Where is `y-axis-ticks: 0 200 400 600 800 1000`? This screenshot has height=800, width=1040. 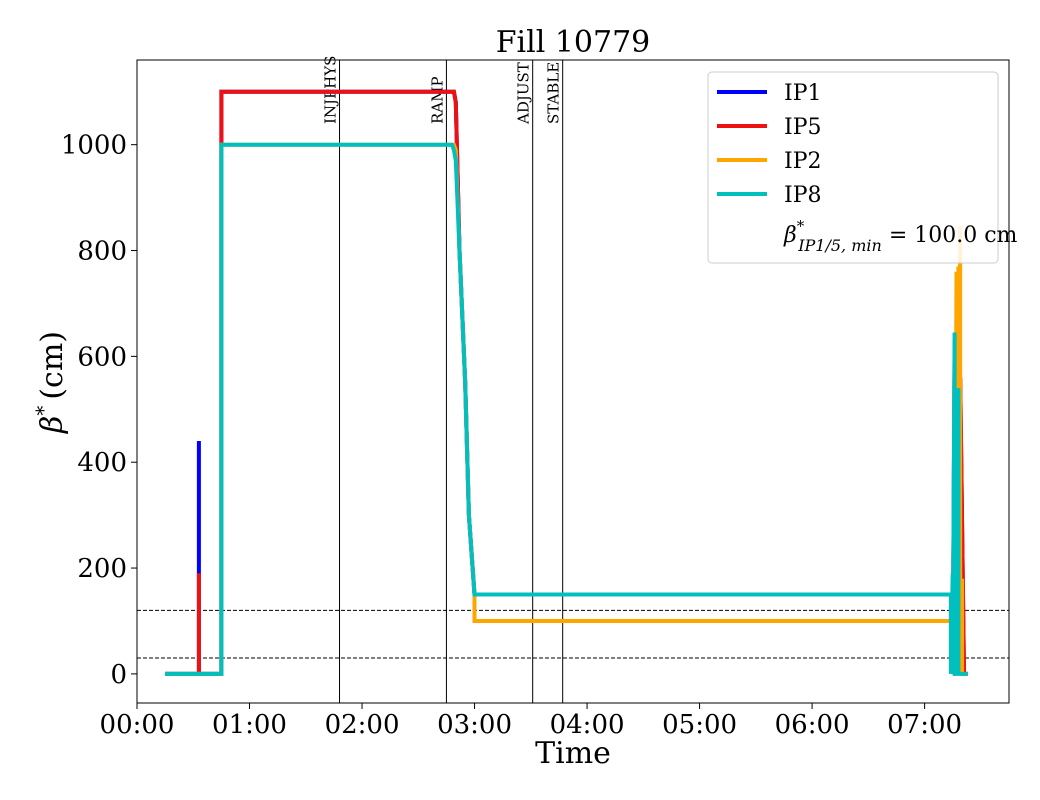 y-axis-ticks: 0 200 400 600 800 1000 is located at coordinates (99, 410).